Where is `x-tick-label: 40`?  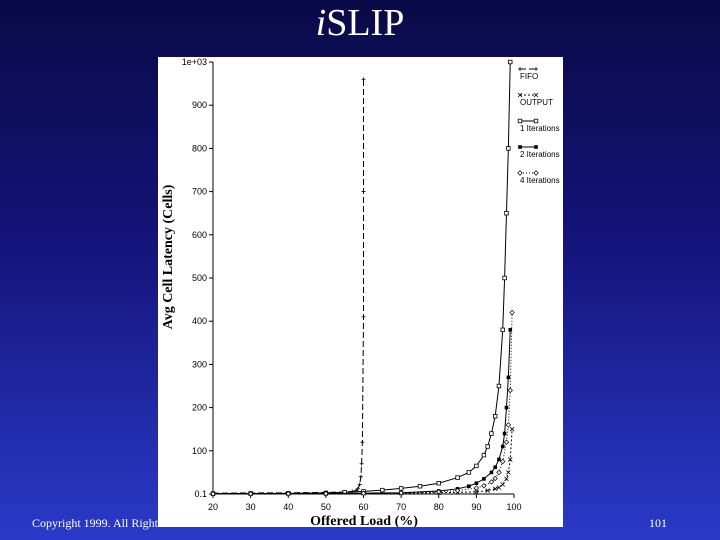 x-tick-label: 40 is located at coordinates (288, 507).